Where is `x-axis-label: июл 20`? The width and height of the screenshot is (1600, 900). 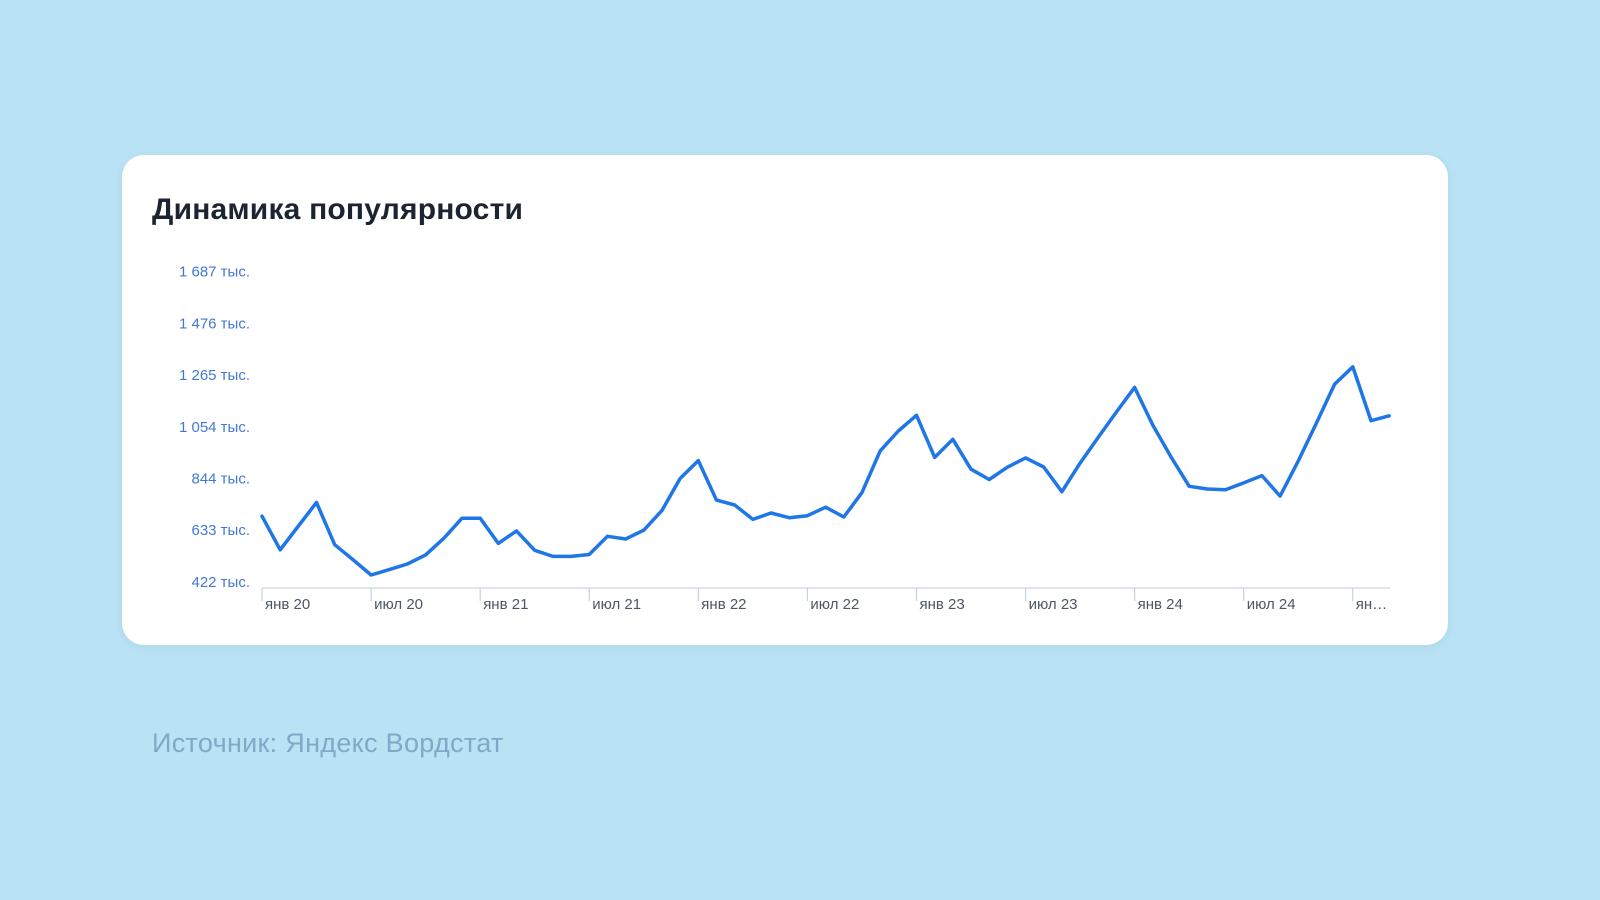
x-axis-label: июл 20 is located at coordinates (398, 604).